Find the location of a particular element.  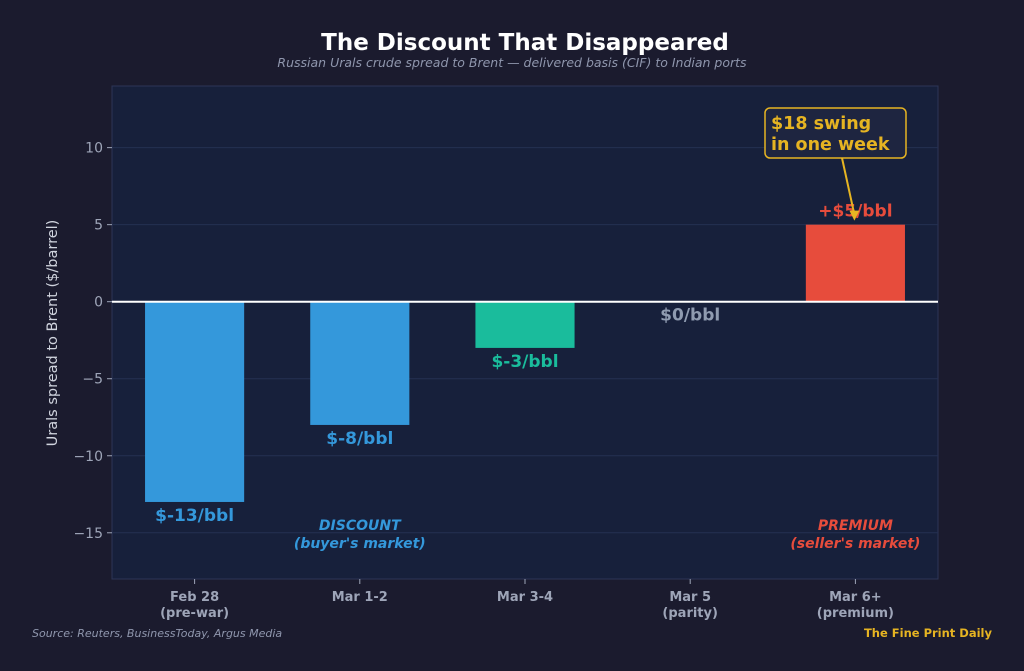

x-tick-label: Mar 5 is located at coordinates (690, 597).